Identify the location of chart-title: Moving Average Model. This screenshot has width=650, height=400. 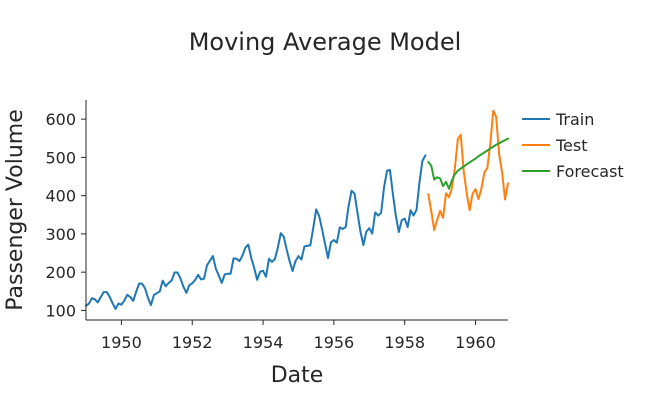
(325, 42).